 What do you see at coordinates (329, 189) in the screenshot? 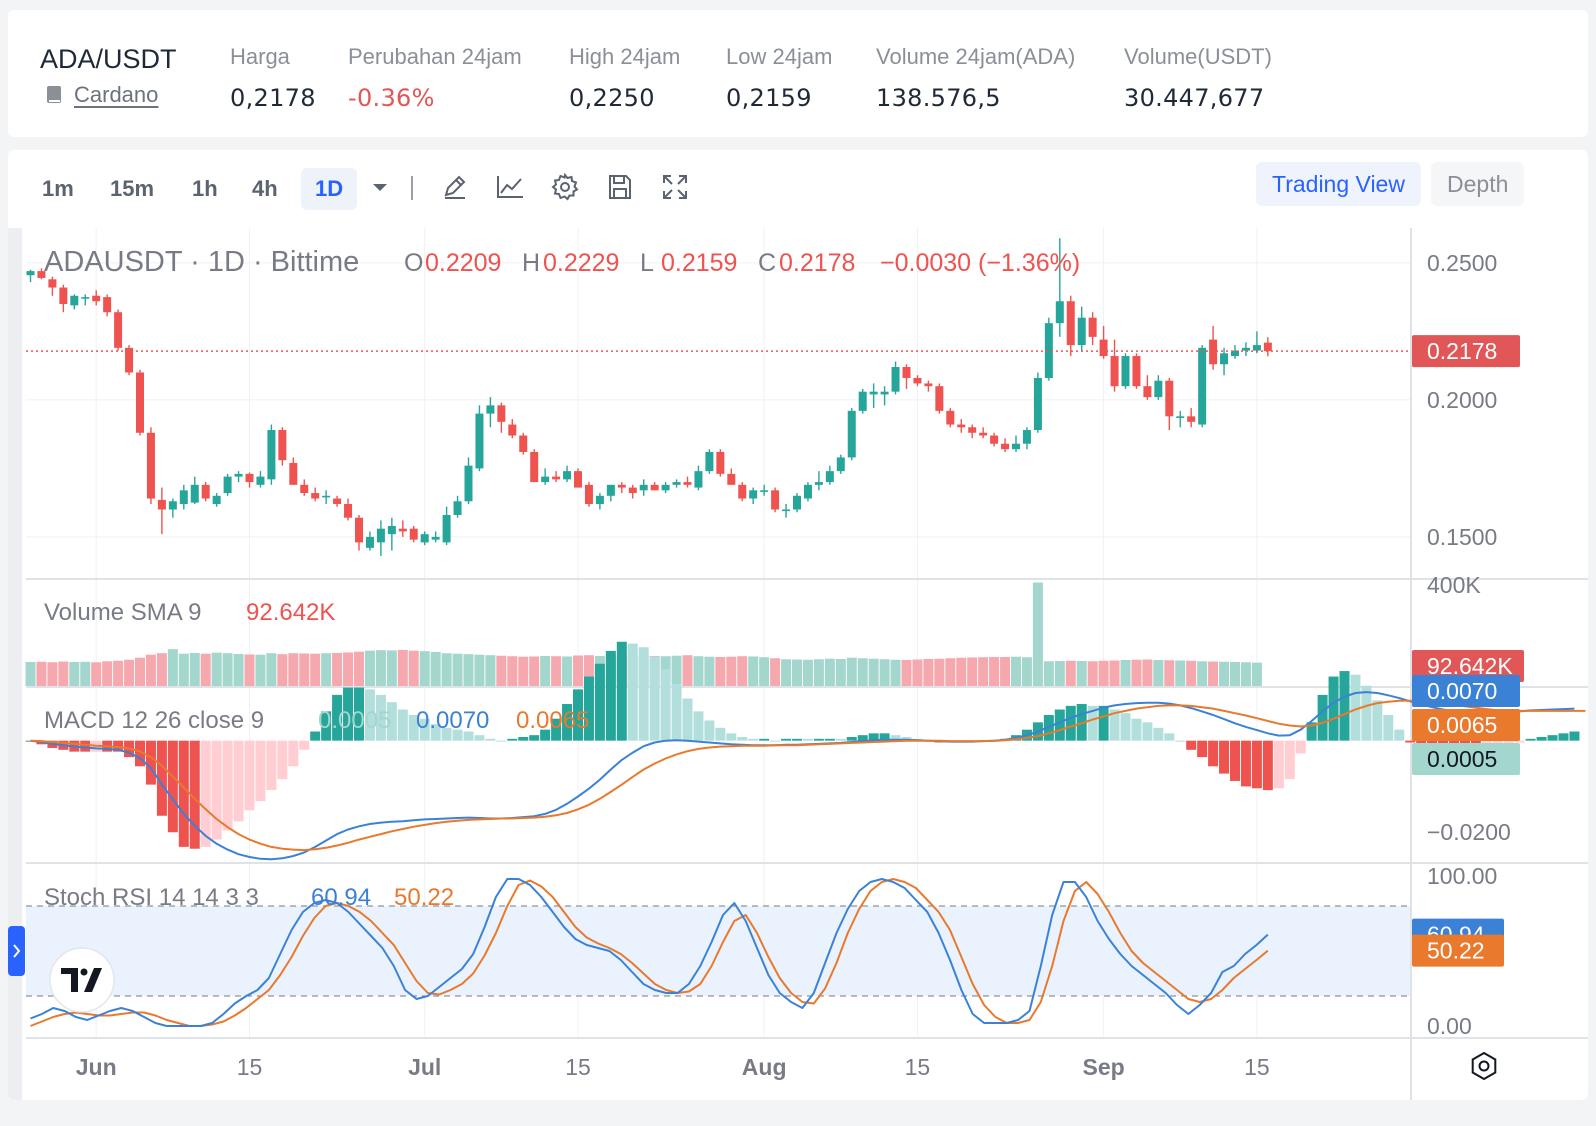
I see `timeframe-1d-button: 1D` at bounding box center [329, 189].